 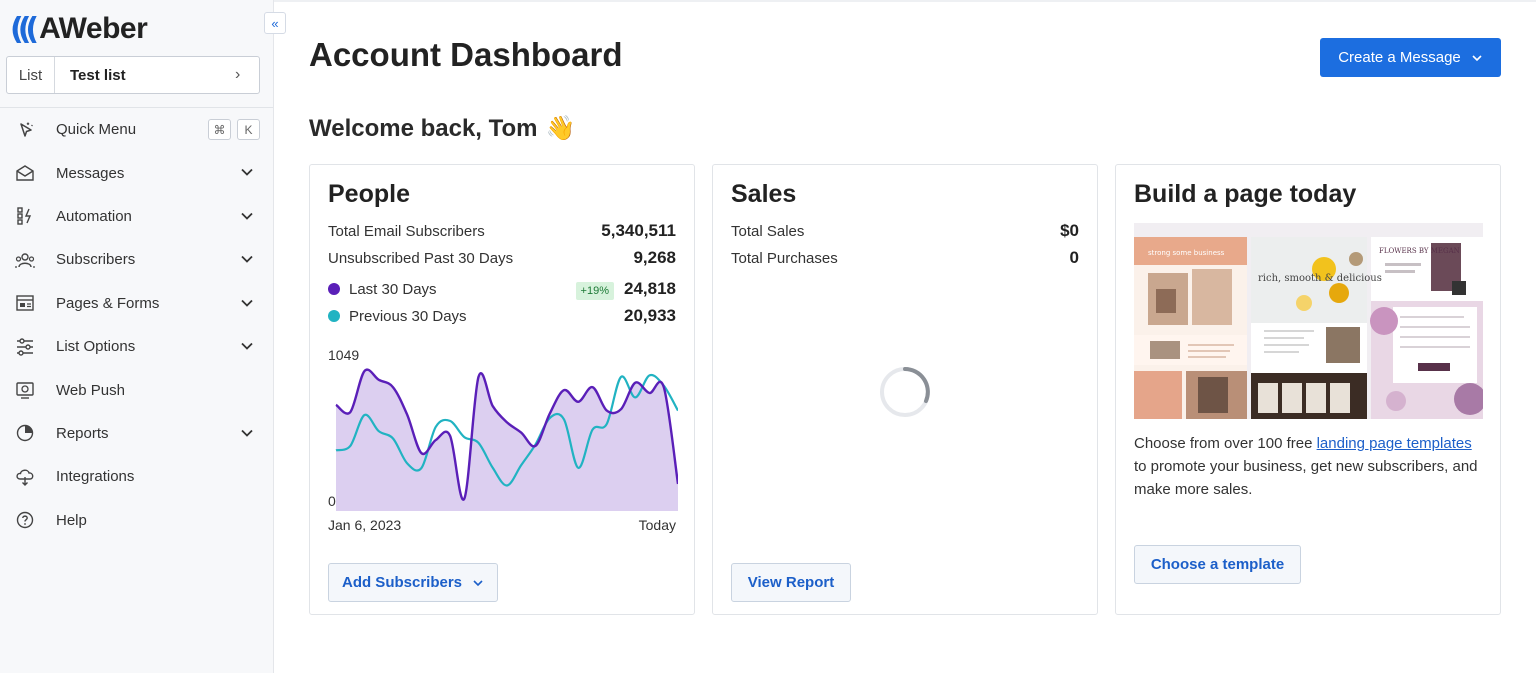 I want to click on add-subscribers-label: Add Subscribers, so click(x=402, y=582).